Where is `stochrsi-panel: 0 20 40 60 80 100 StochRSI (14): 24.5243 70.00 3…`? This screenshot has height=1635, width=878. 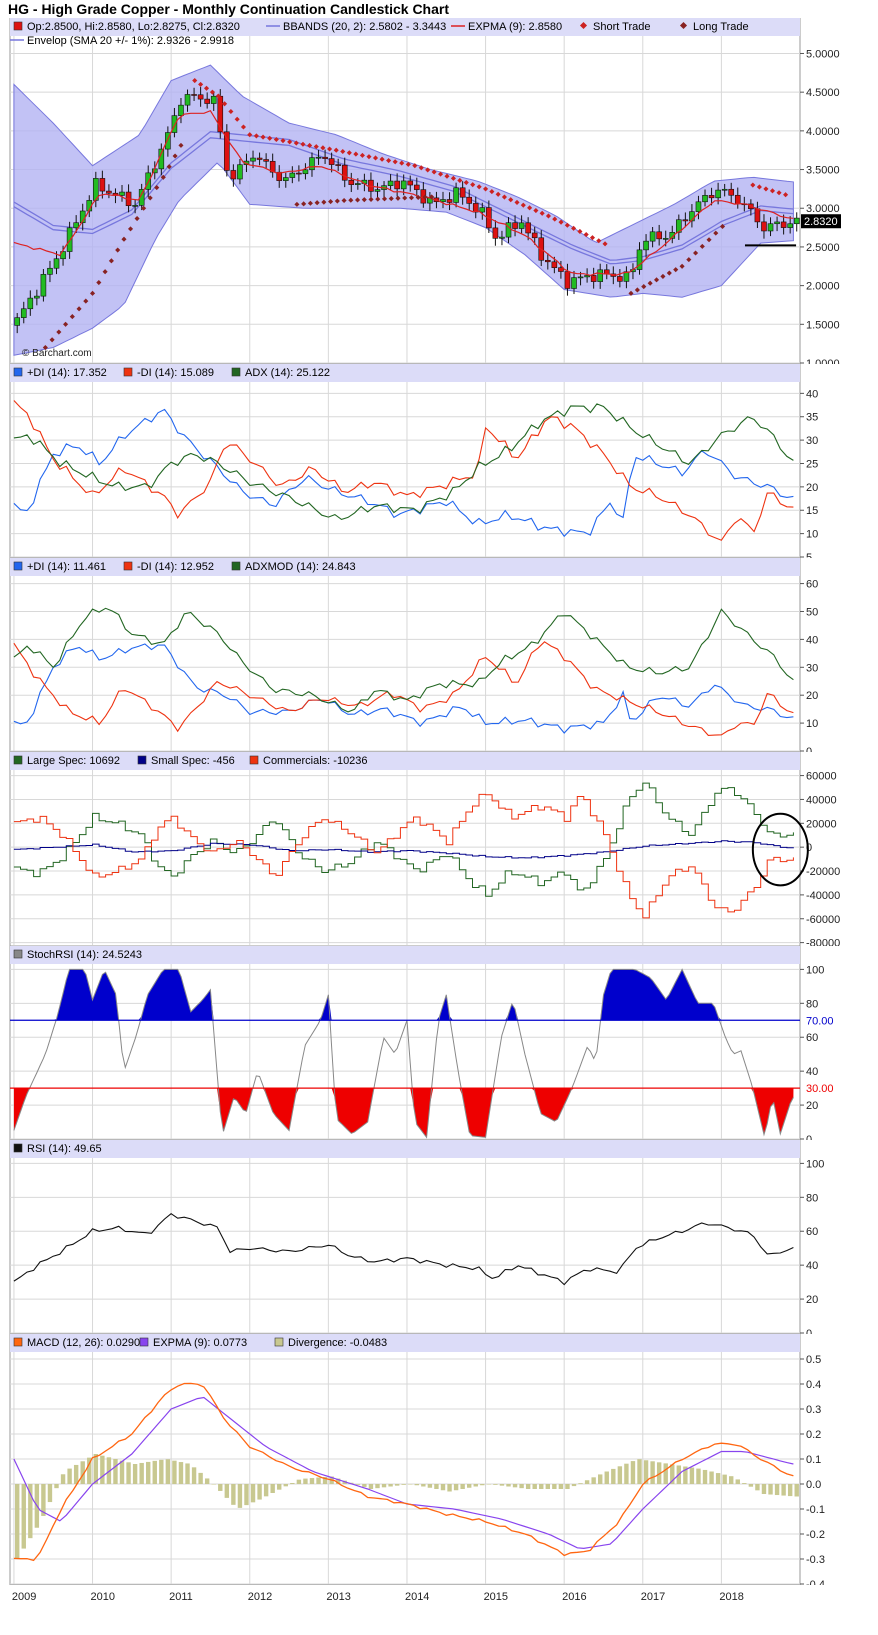
stochrsi-panel: 0 20 40 60 80 100 StochRSI (14): 24.5243 70.00 3… is located at coordinates (421, 1043).